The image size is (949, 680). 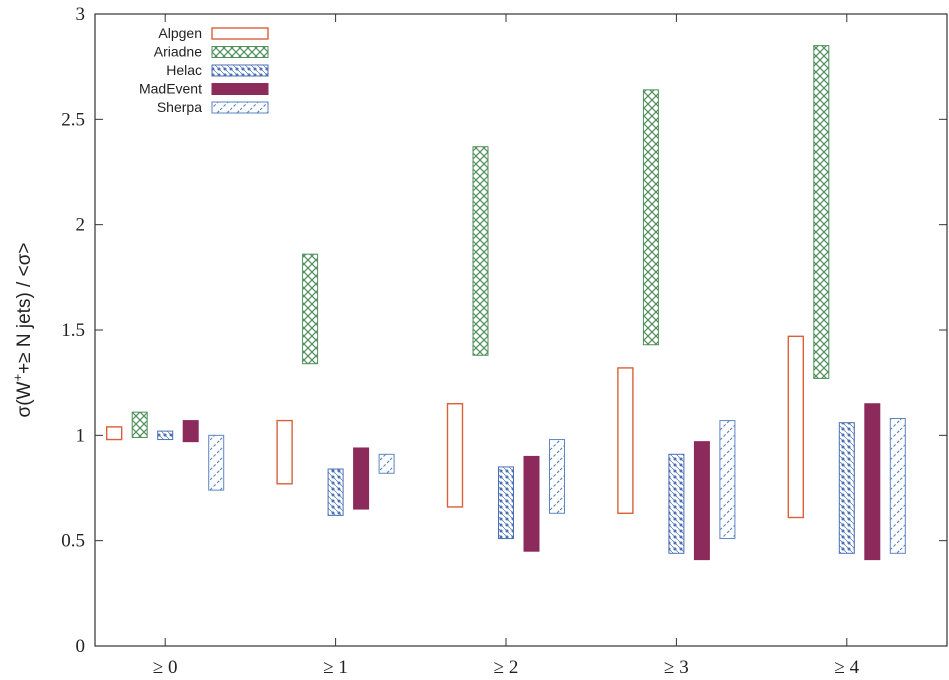 I want to click on legend-label: Helac, so click(x=184, y=70).